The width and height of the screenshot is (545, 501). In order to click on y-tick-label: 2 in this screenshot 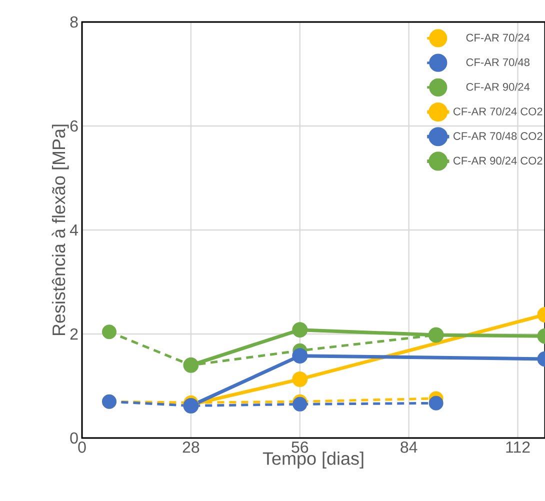, I will do `click(74, 334)`.